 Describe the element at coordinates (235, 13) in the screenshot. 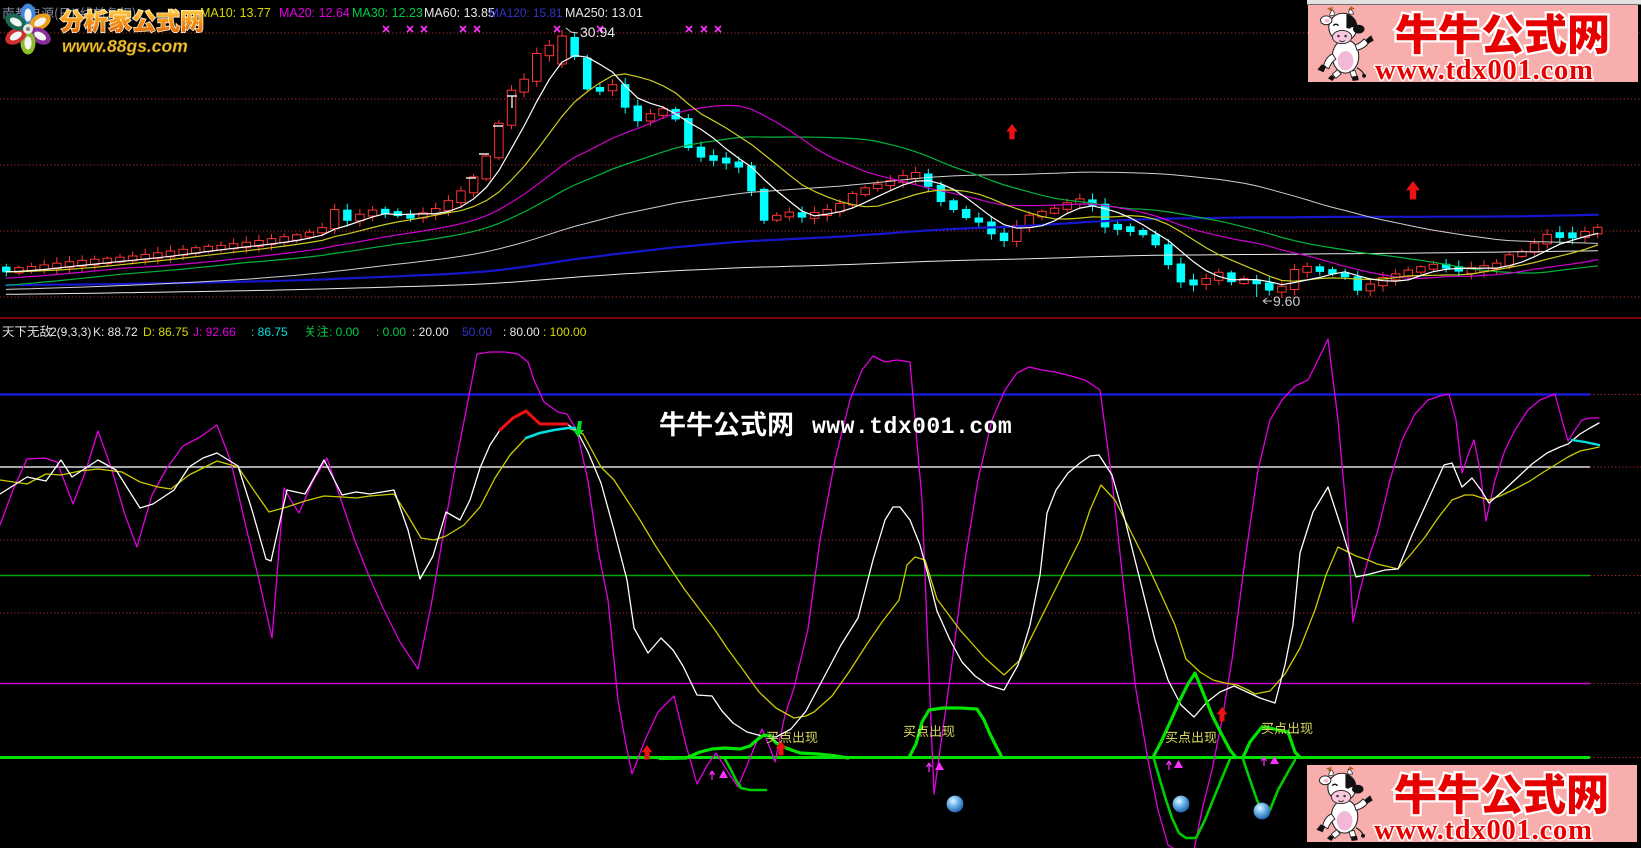

I see `svg-text: MA10: 13.77` at that location.